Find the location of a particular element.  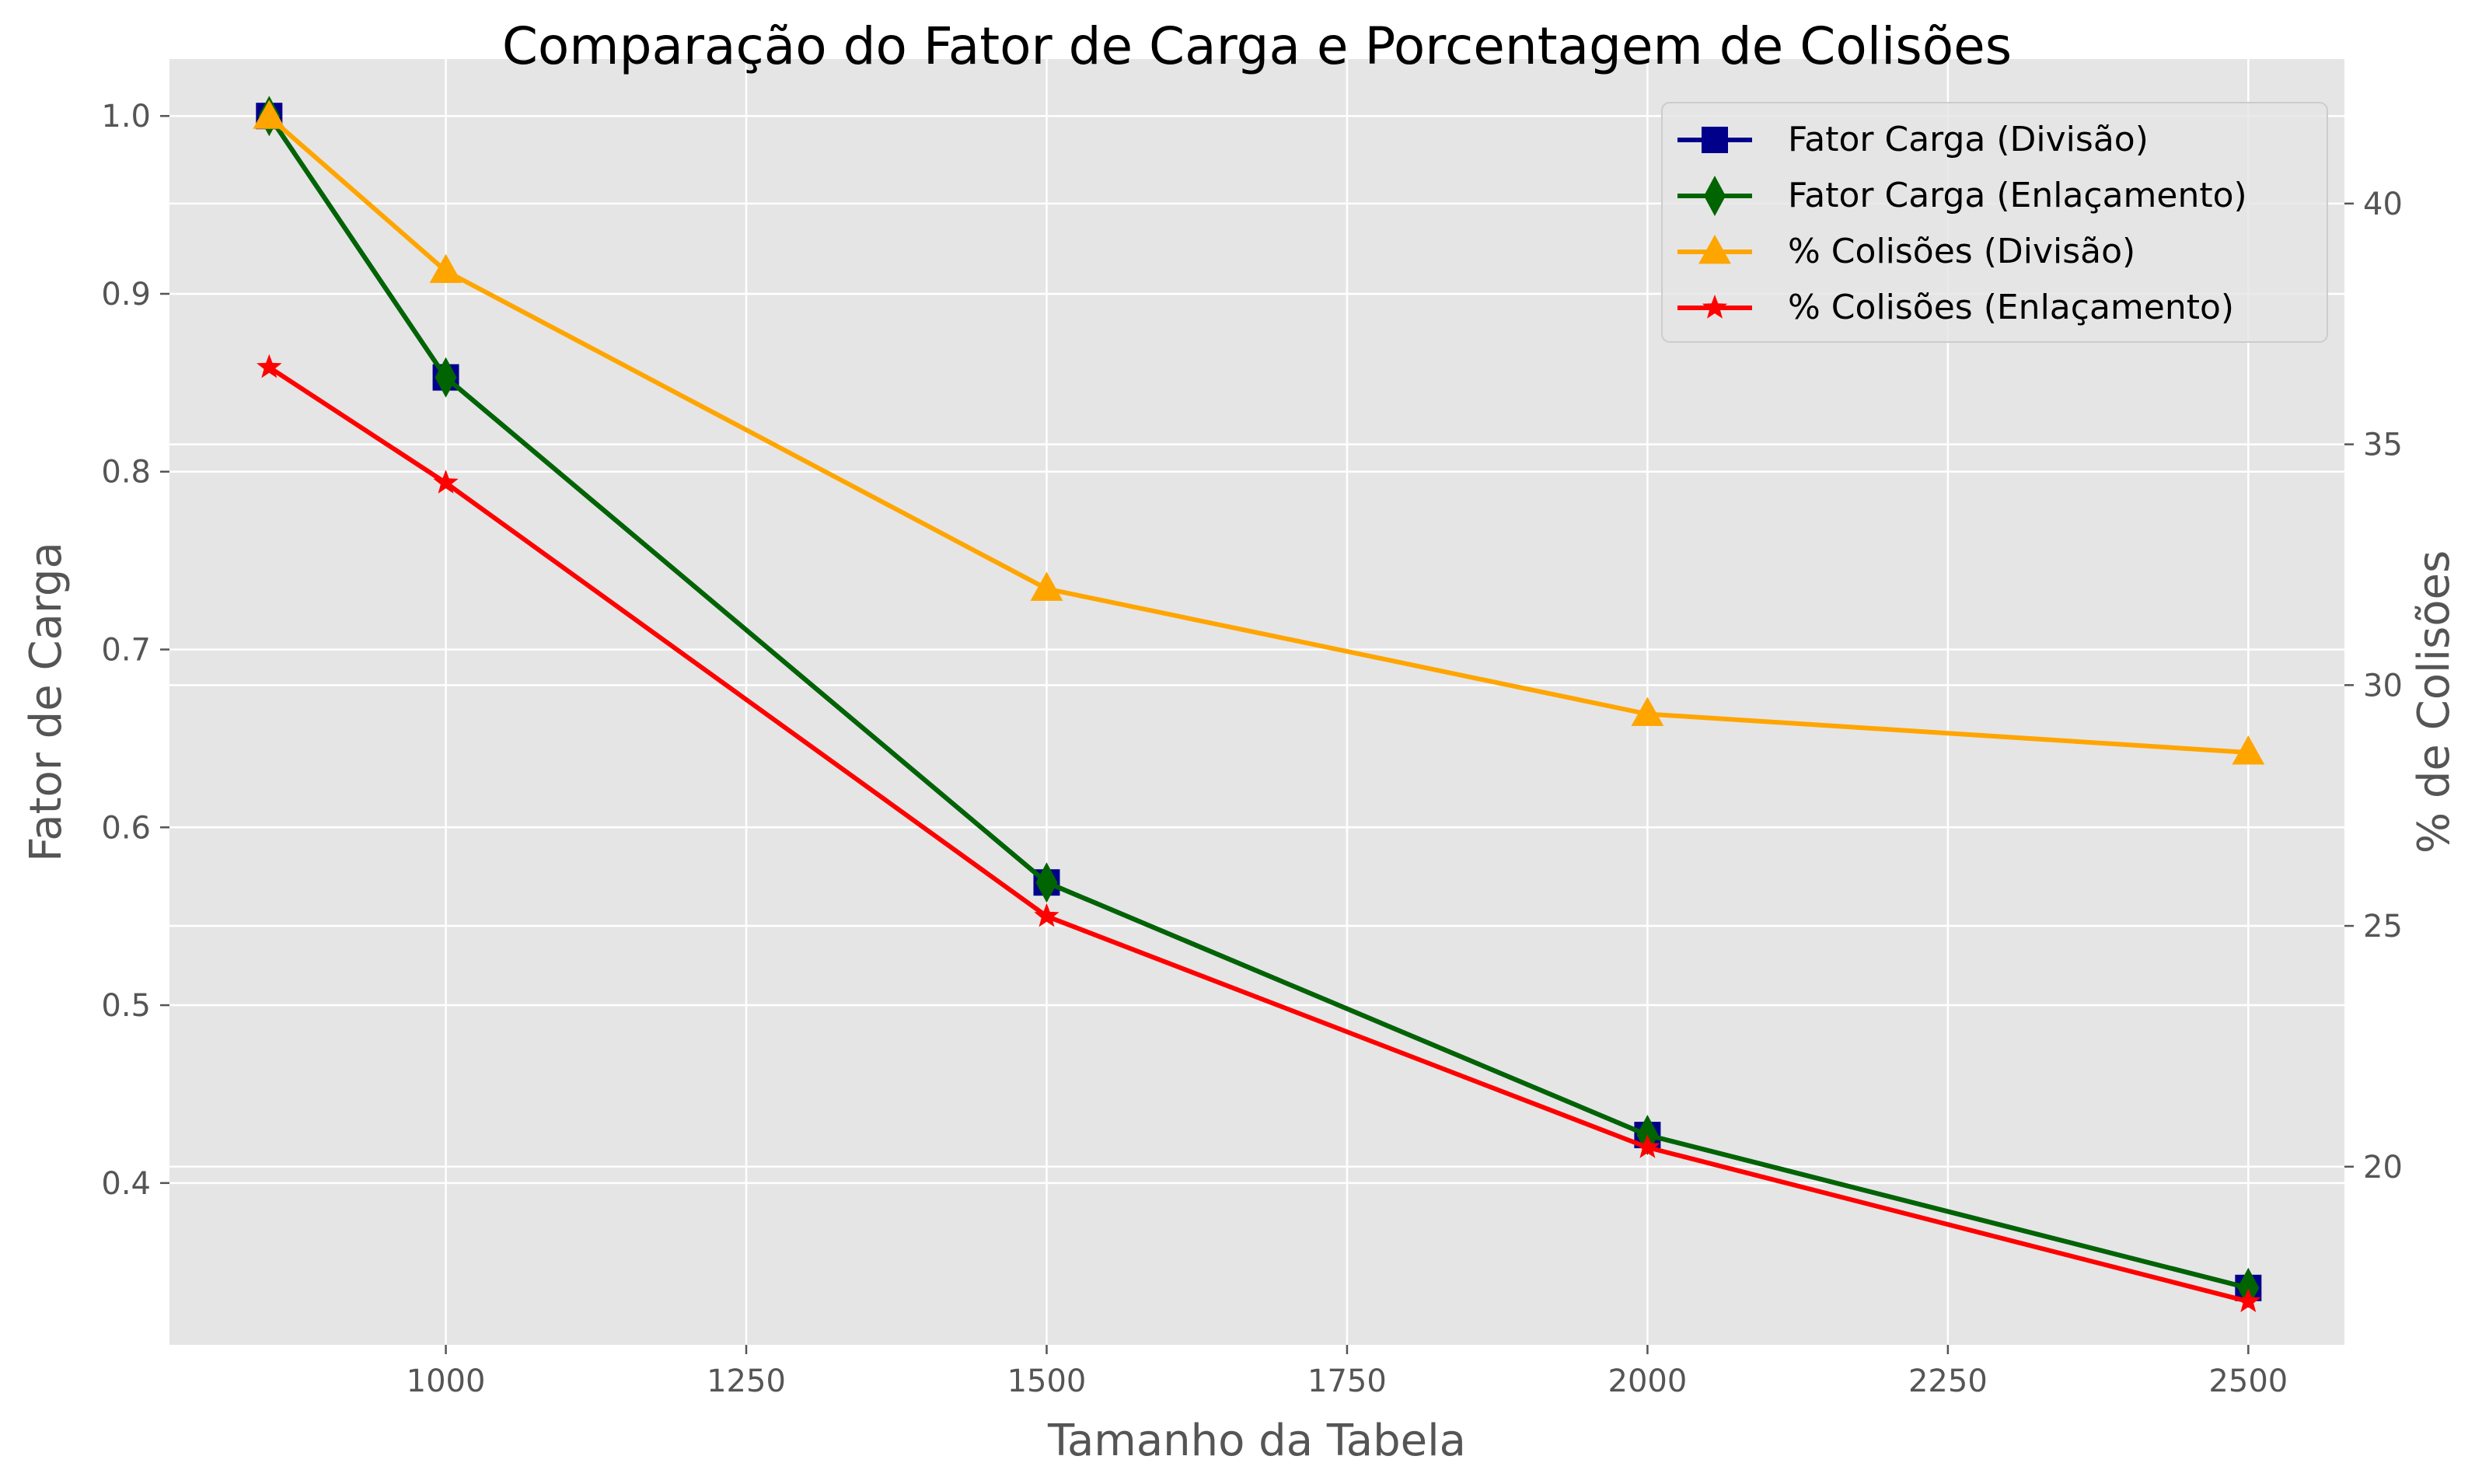

y2-tick-label: 30 is located at coordinates (2383, 686).